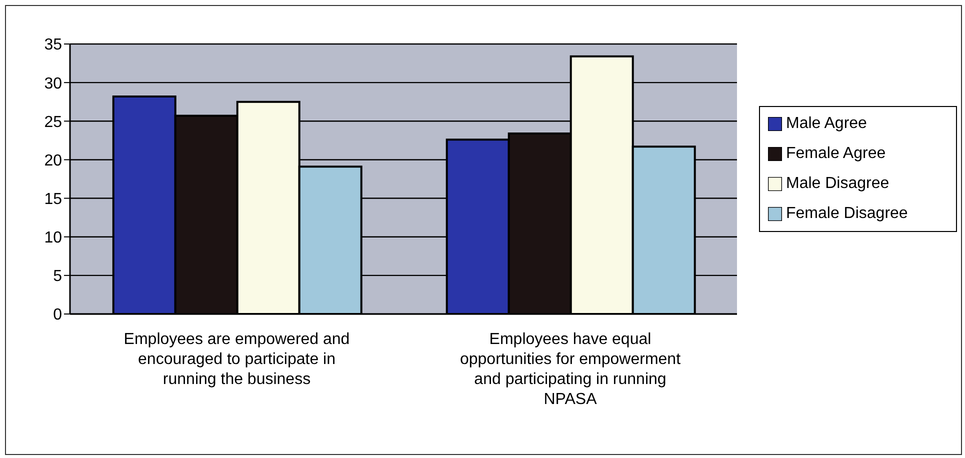  What do you see at coordinates (838, 183) in the screenshot?
I see `legend-label: Male Disagree` at bounding box center [838, 183].